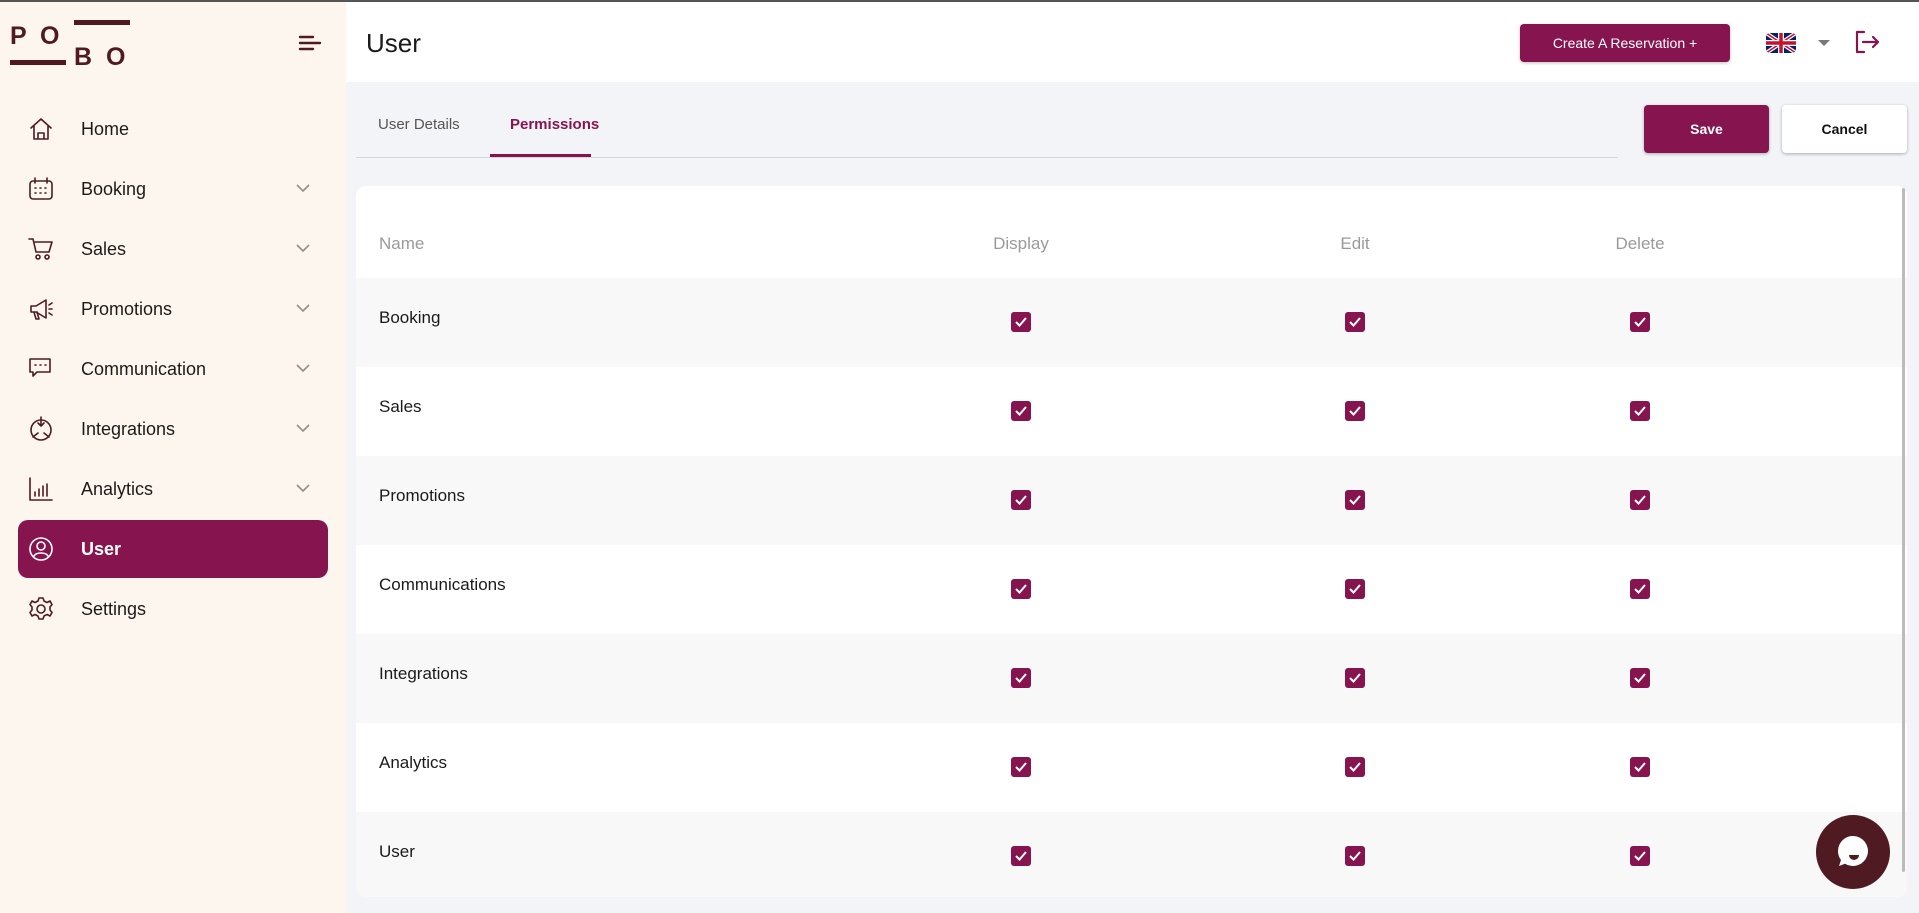 The width and height of the screenshot is (1919, 913). Describe the element at coordinates (1844, 129) in the screenshot. I see `cancel-button: Cancel` at that location.